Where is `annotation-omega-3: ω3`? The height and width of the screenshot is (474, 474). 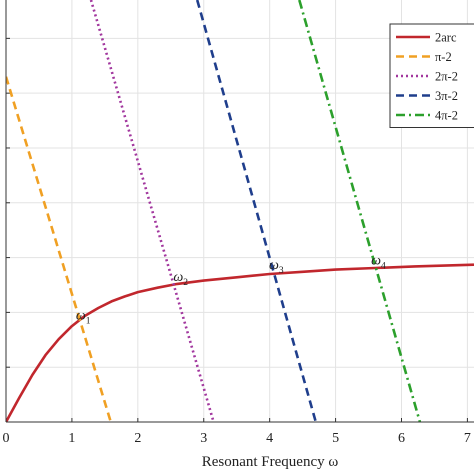 annotation-omega-3: ω3 is located at coordinates (276, 267).